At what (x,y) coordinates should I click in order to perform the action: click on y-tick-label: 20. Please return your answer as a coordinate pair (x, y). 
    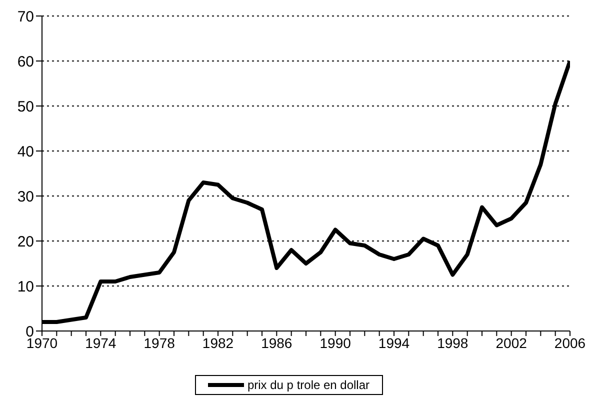
    Looking at the image, I should click on (25, 241).